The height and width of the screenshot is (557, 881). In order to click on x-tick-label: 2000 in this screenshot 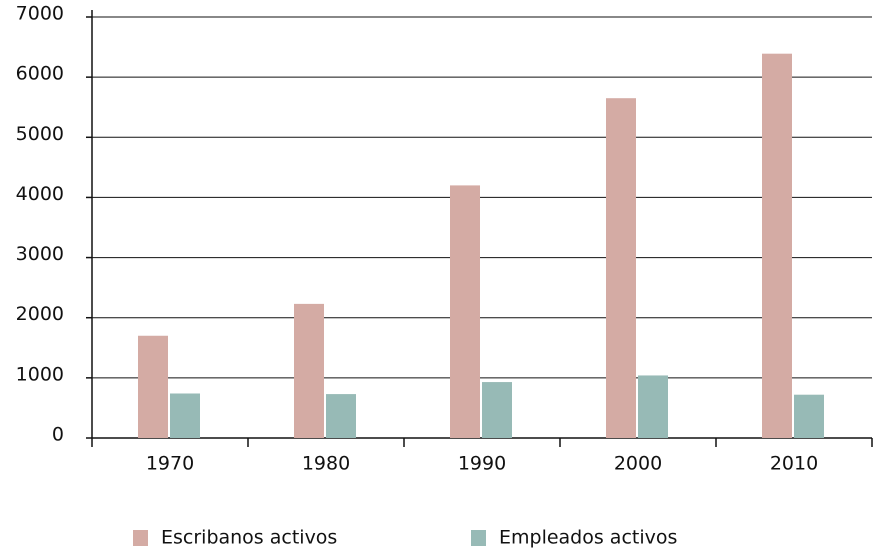, I will do `click(638, 464)`.